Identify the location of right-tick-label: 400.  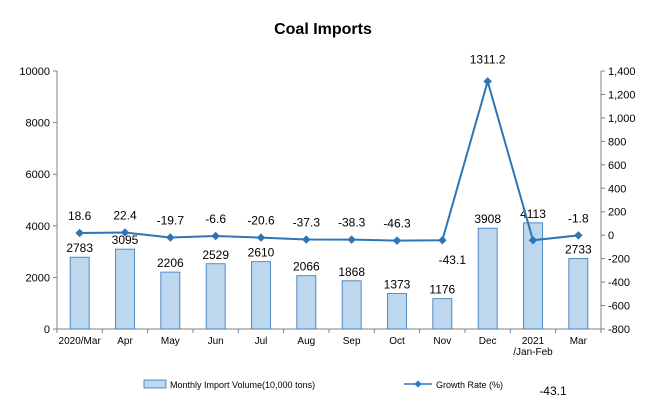
(617, 189).